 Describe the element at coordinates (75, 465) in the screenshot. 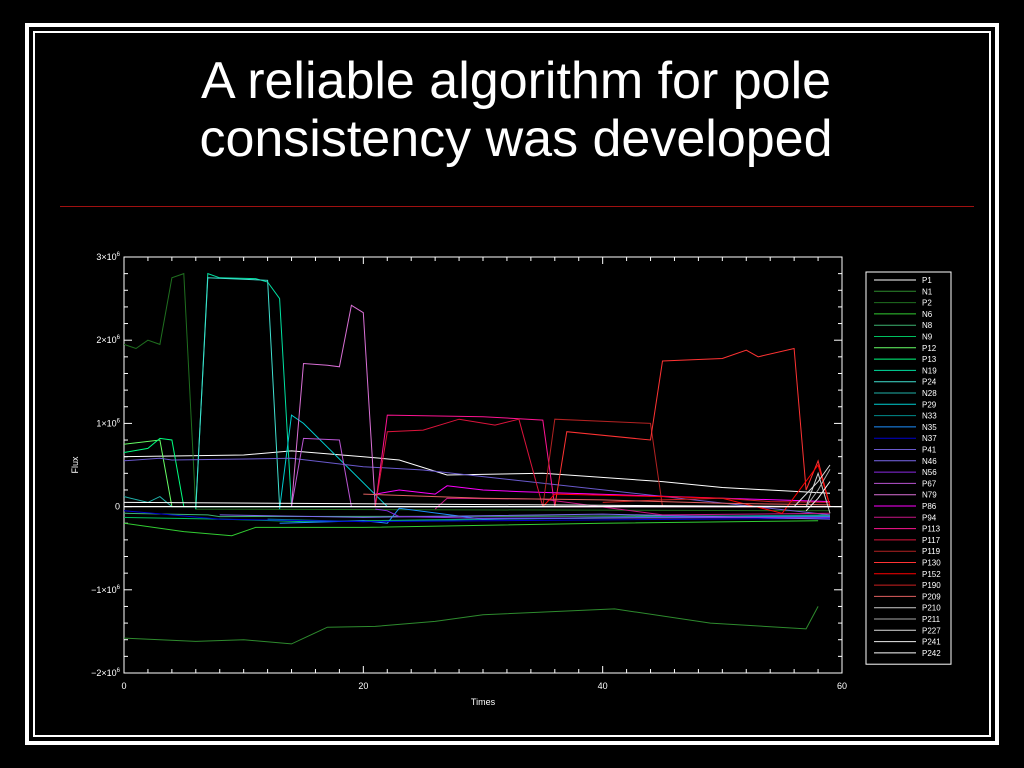

I see `y-axis-label: Flux` at that location.